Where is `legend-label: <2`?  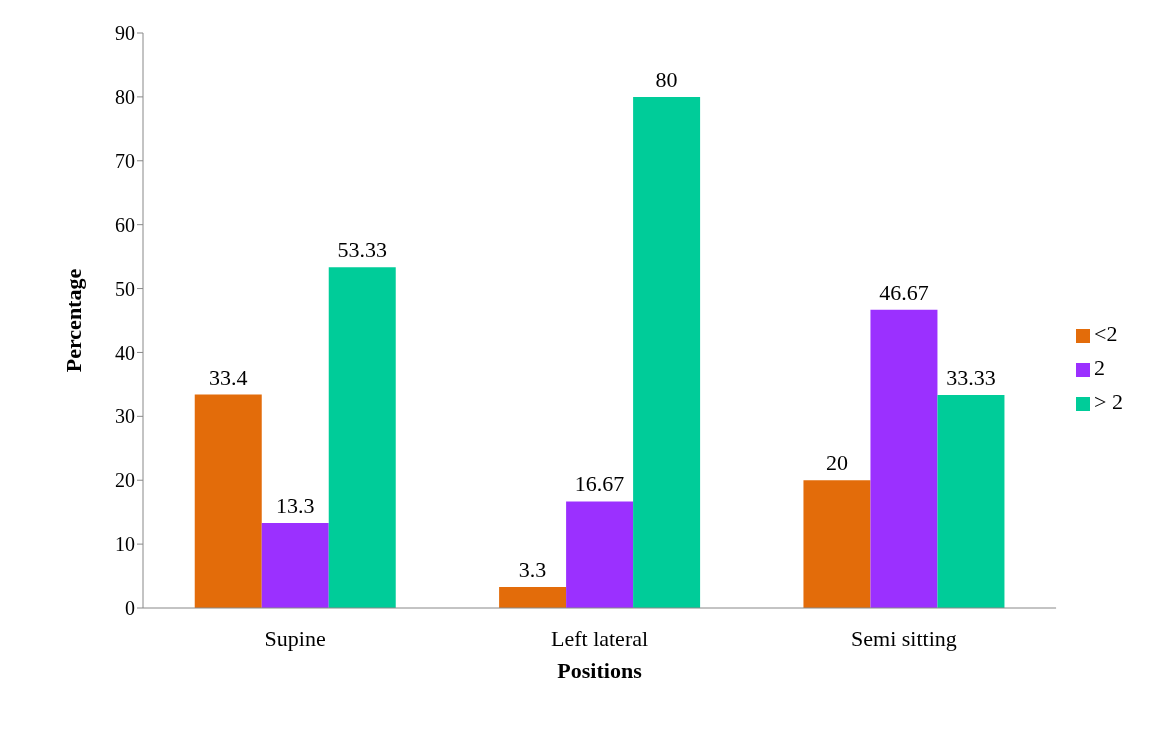
legend-label: <2 is located at coordinates (1106, 333).